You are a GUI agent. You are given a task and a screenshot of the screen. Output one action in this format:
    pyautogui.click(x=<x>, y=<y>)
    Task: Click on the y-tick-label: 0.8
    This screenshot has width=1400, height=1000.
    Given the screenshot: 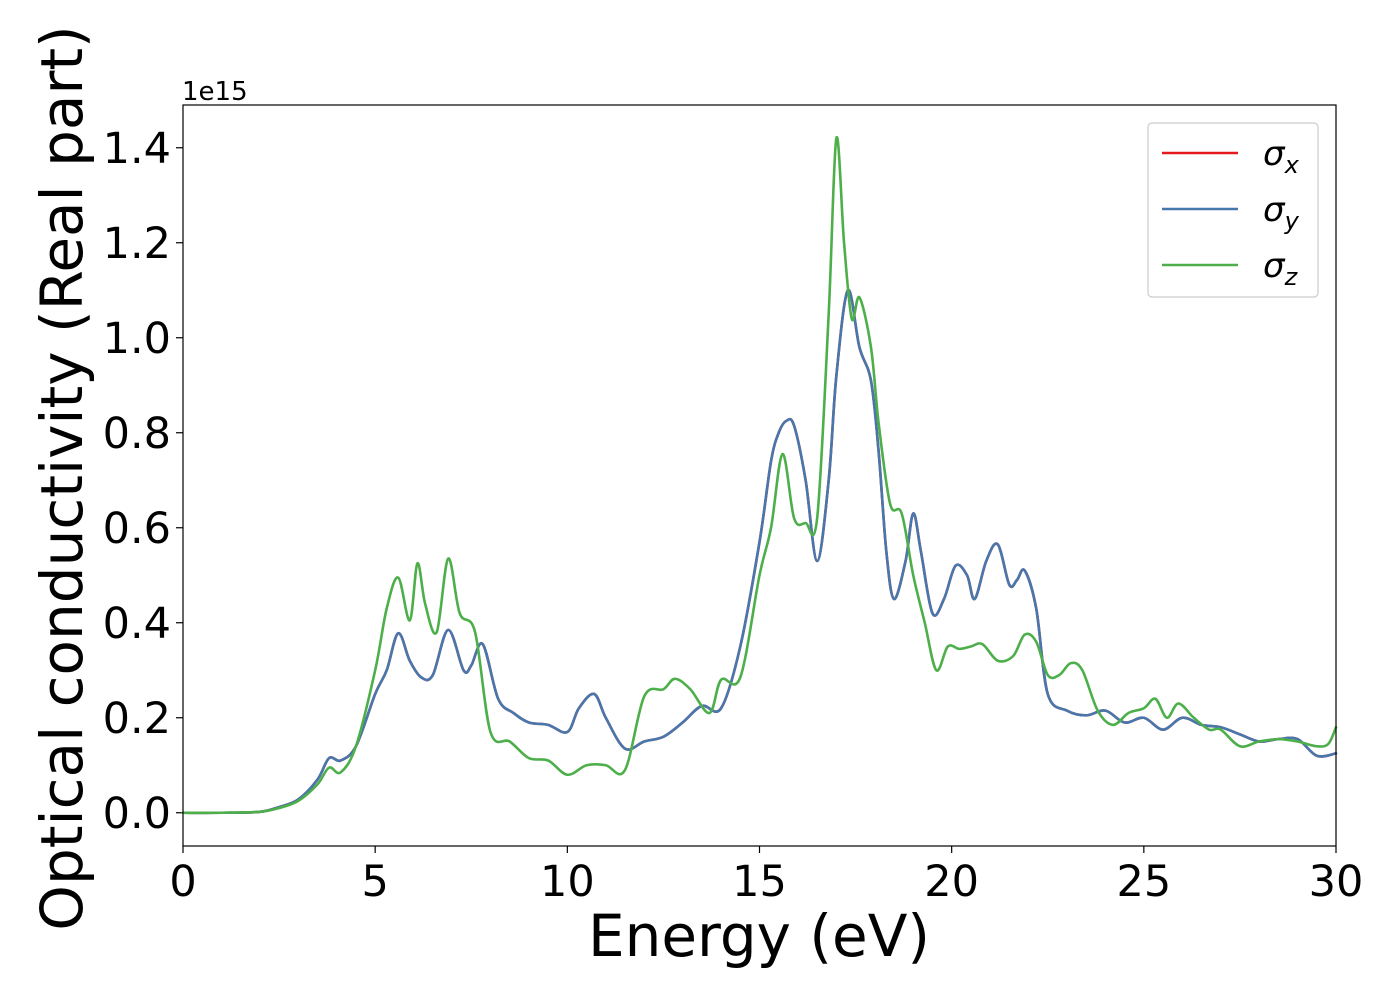 What is the action you would take?
    pyautogui.click(x=137, y=434)
    